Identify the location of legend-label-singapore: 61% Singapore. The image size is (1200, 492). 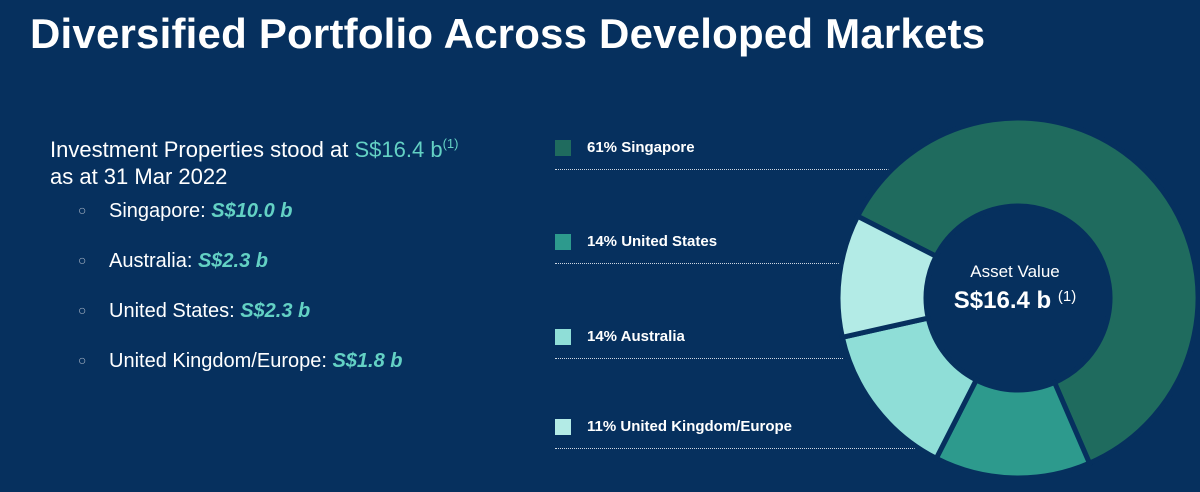
(641, 147).